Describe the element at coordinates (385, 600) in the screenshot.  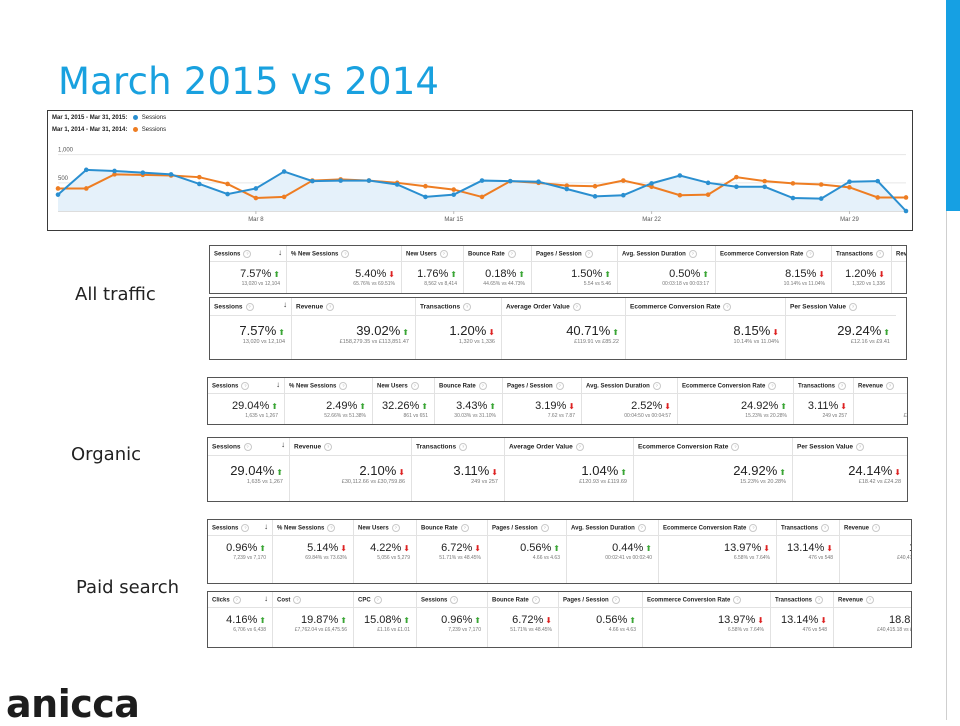
I see `metric-header: CPC?` at that location.